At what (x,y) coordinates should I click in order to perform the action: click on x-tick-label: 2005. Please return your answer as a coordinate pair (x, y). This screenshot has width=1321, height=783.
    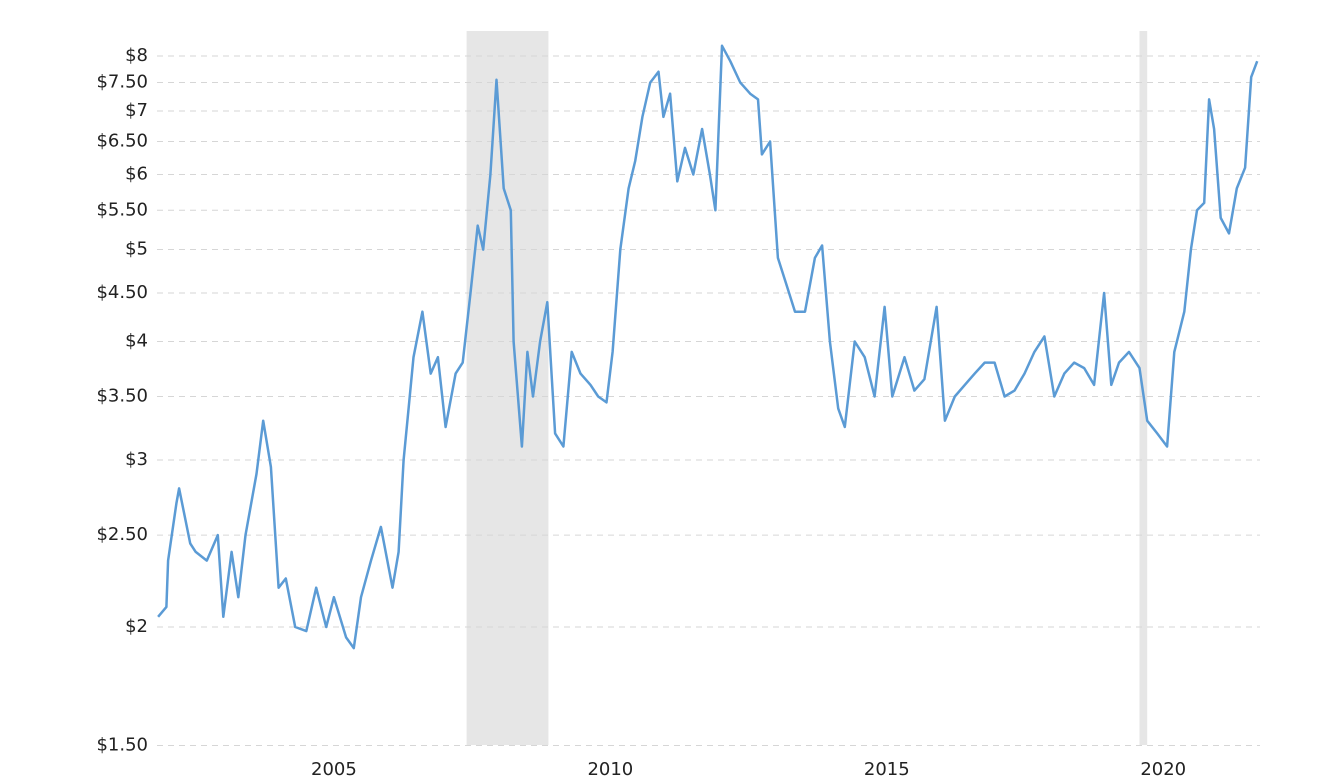
    Looking at the image, I should click on (334, 769).